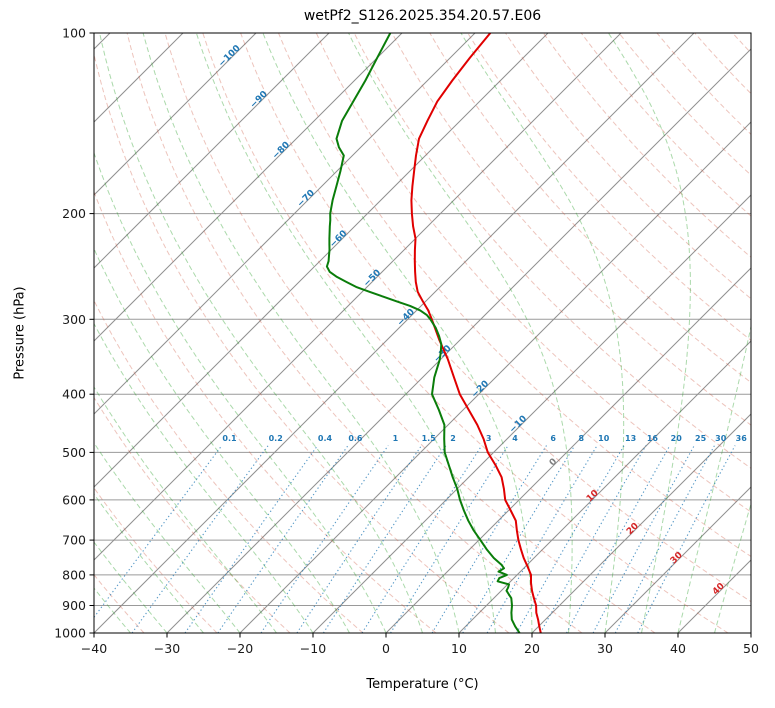 This screenshot has height=708, width=775. Describe the element at coordinates (742, 438) in the screenshot. I see `mixing-ratio-label: 36` at that location.